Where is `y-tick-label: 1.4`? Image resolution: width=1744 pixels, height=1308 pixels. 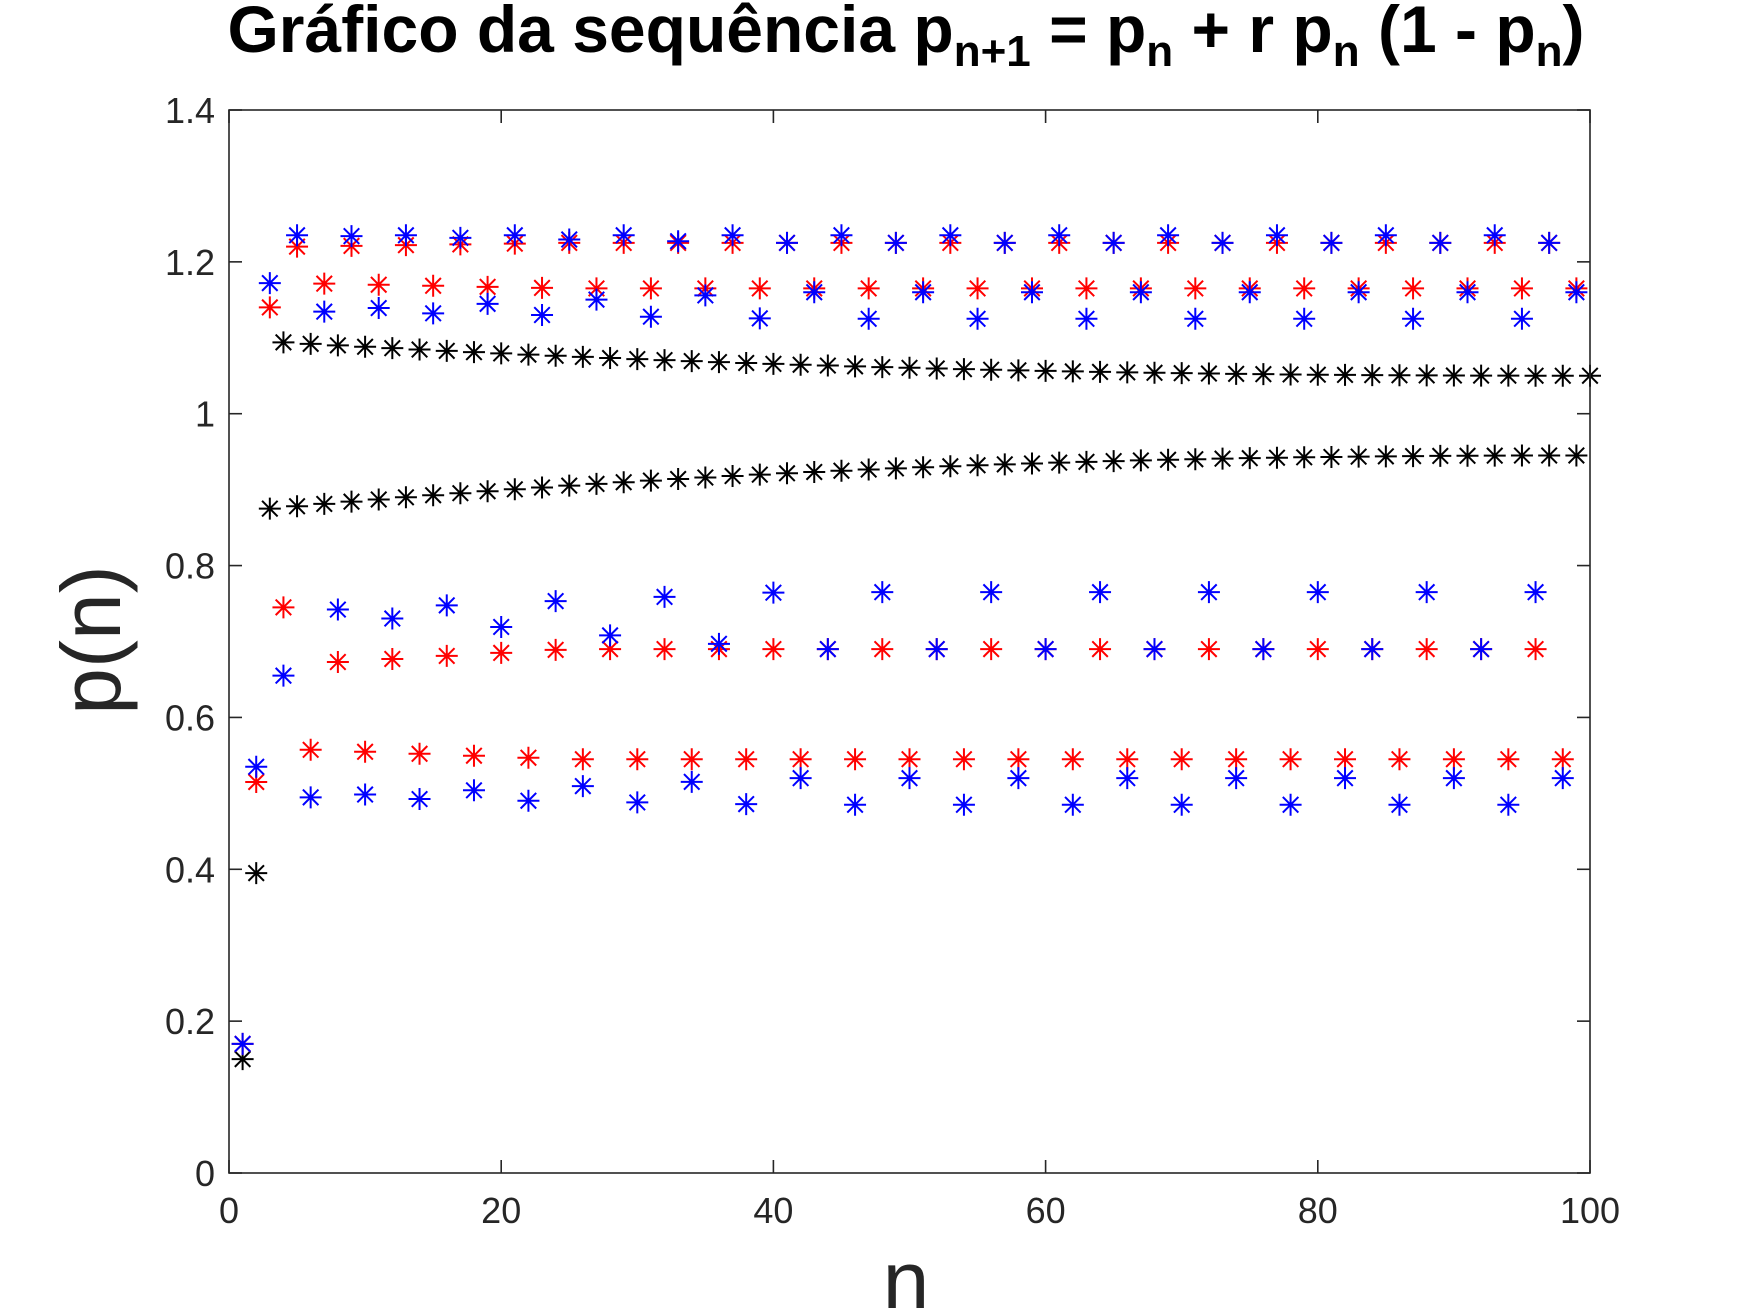
y-tick-label: 1.4 is located at coordinates (190, 110).